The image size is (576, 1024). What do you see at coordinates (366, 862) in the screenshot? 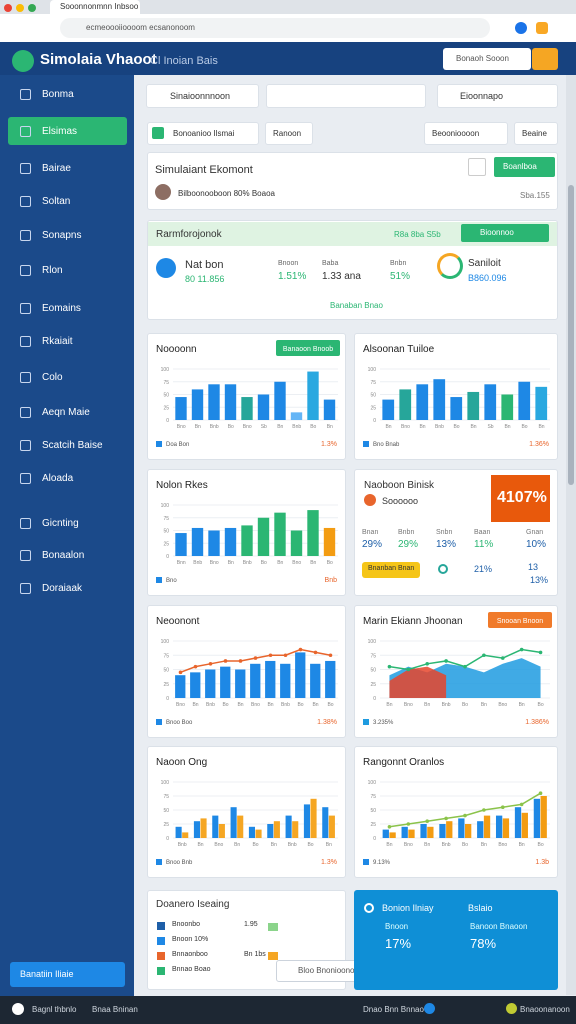
I see `footer-swatch` at bounding box center [366, 862].